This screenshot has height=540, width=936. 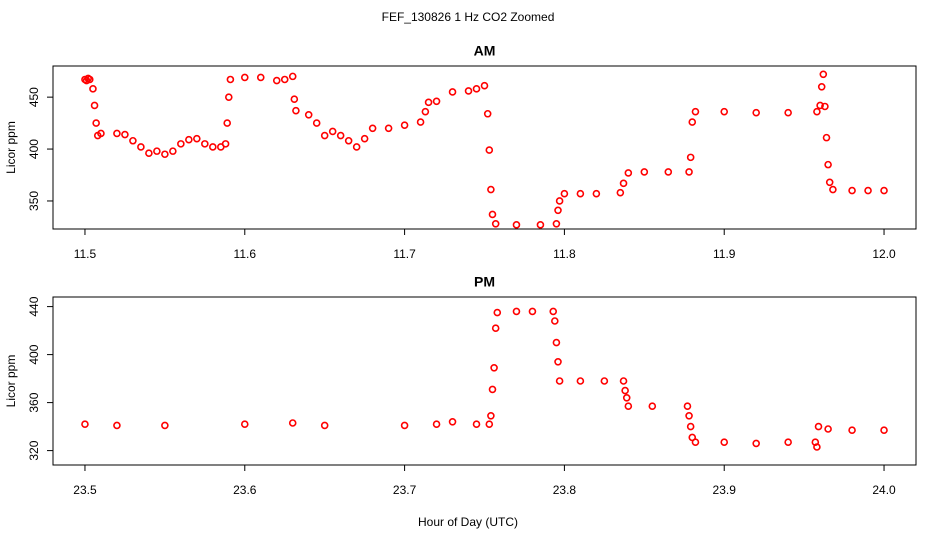 I want to click on x-tick-label: 23.9, so click(x=725, y=490).